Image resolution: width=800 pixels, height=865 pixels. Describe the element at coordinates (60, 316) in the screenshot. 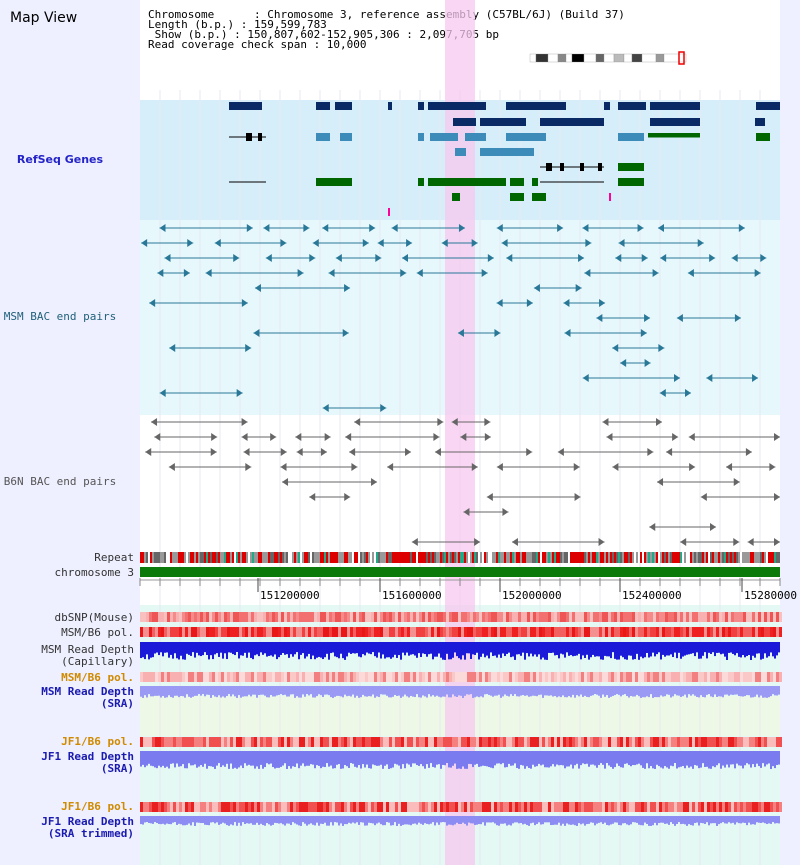

I see `msm-bac-label: MSM BAC end pairs` at that location.